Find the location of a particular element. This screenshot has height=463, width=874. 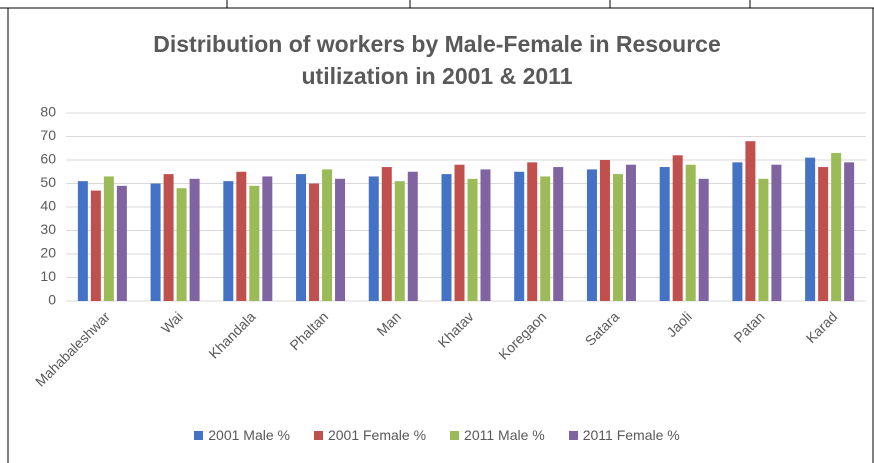

y-tick-label: 10 is located at coordinates (48, 276).